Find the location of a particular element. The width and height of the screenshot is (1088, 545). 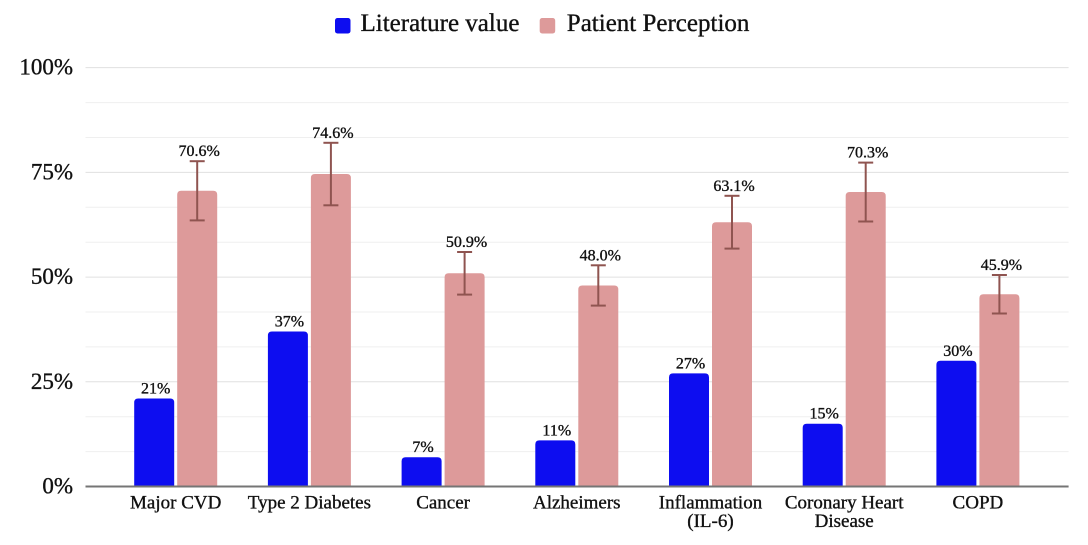

svg-text: (IL-6) is located at coordinates (710, 521).